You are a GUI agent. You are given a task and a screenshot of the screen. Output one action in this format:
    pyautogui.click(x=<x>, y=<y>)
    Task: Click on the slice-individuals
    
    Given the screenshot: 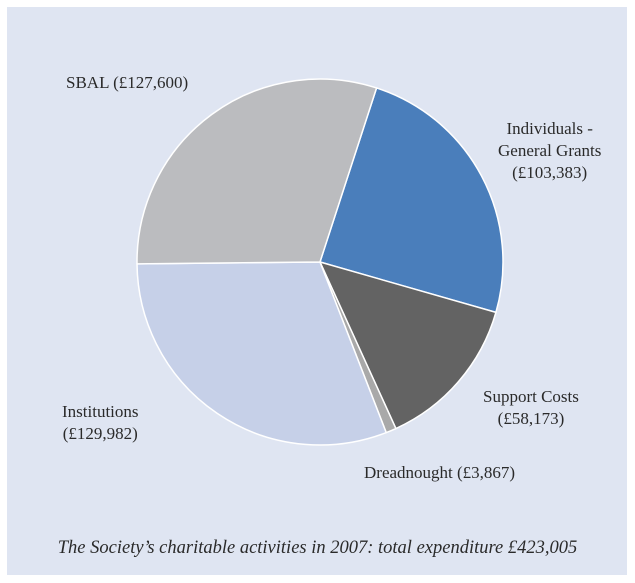 What is the action you would take?
    pyautogui.click(x=411, y=200)
    